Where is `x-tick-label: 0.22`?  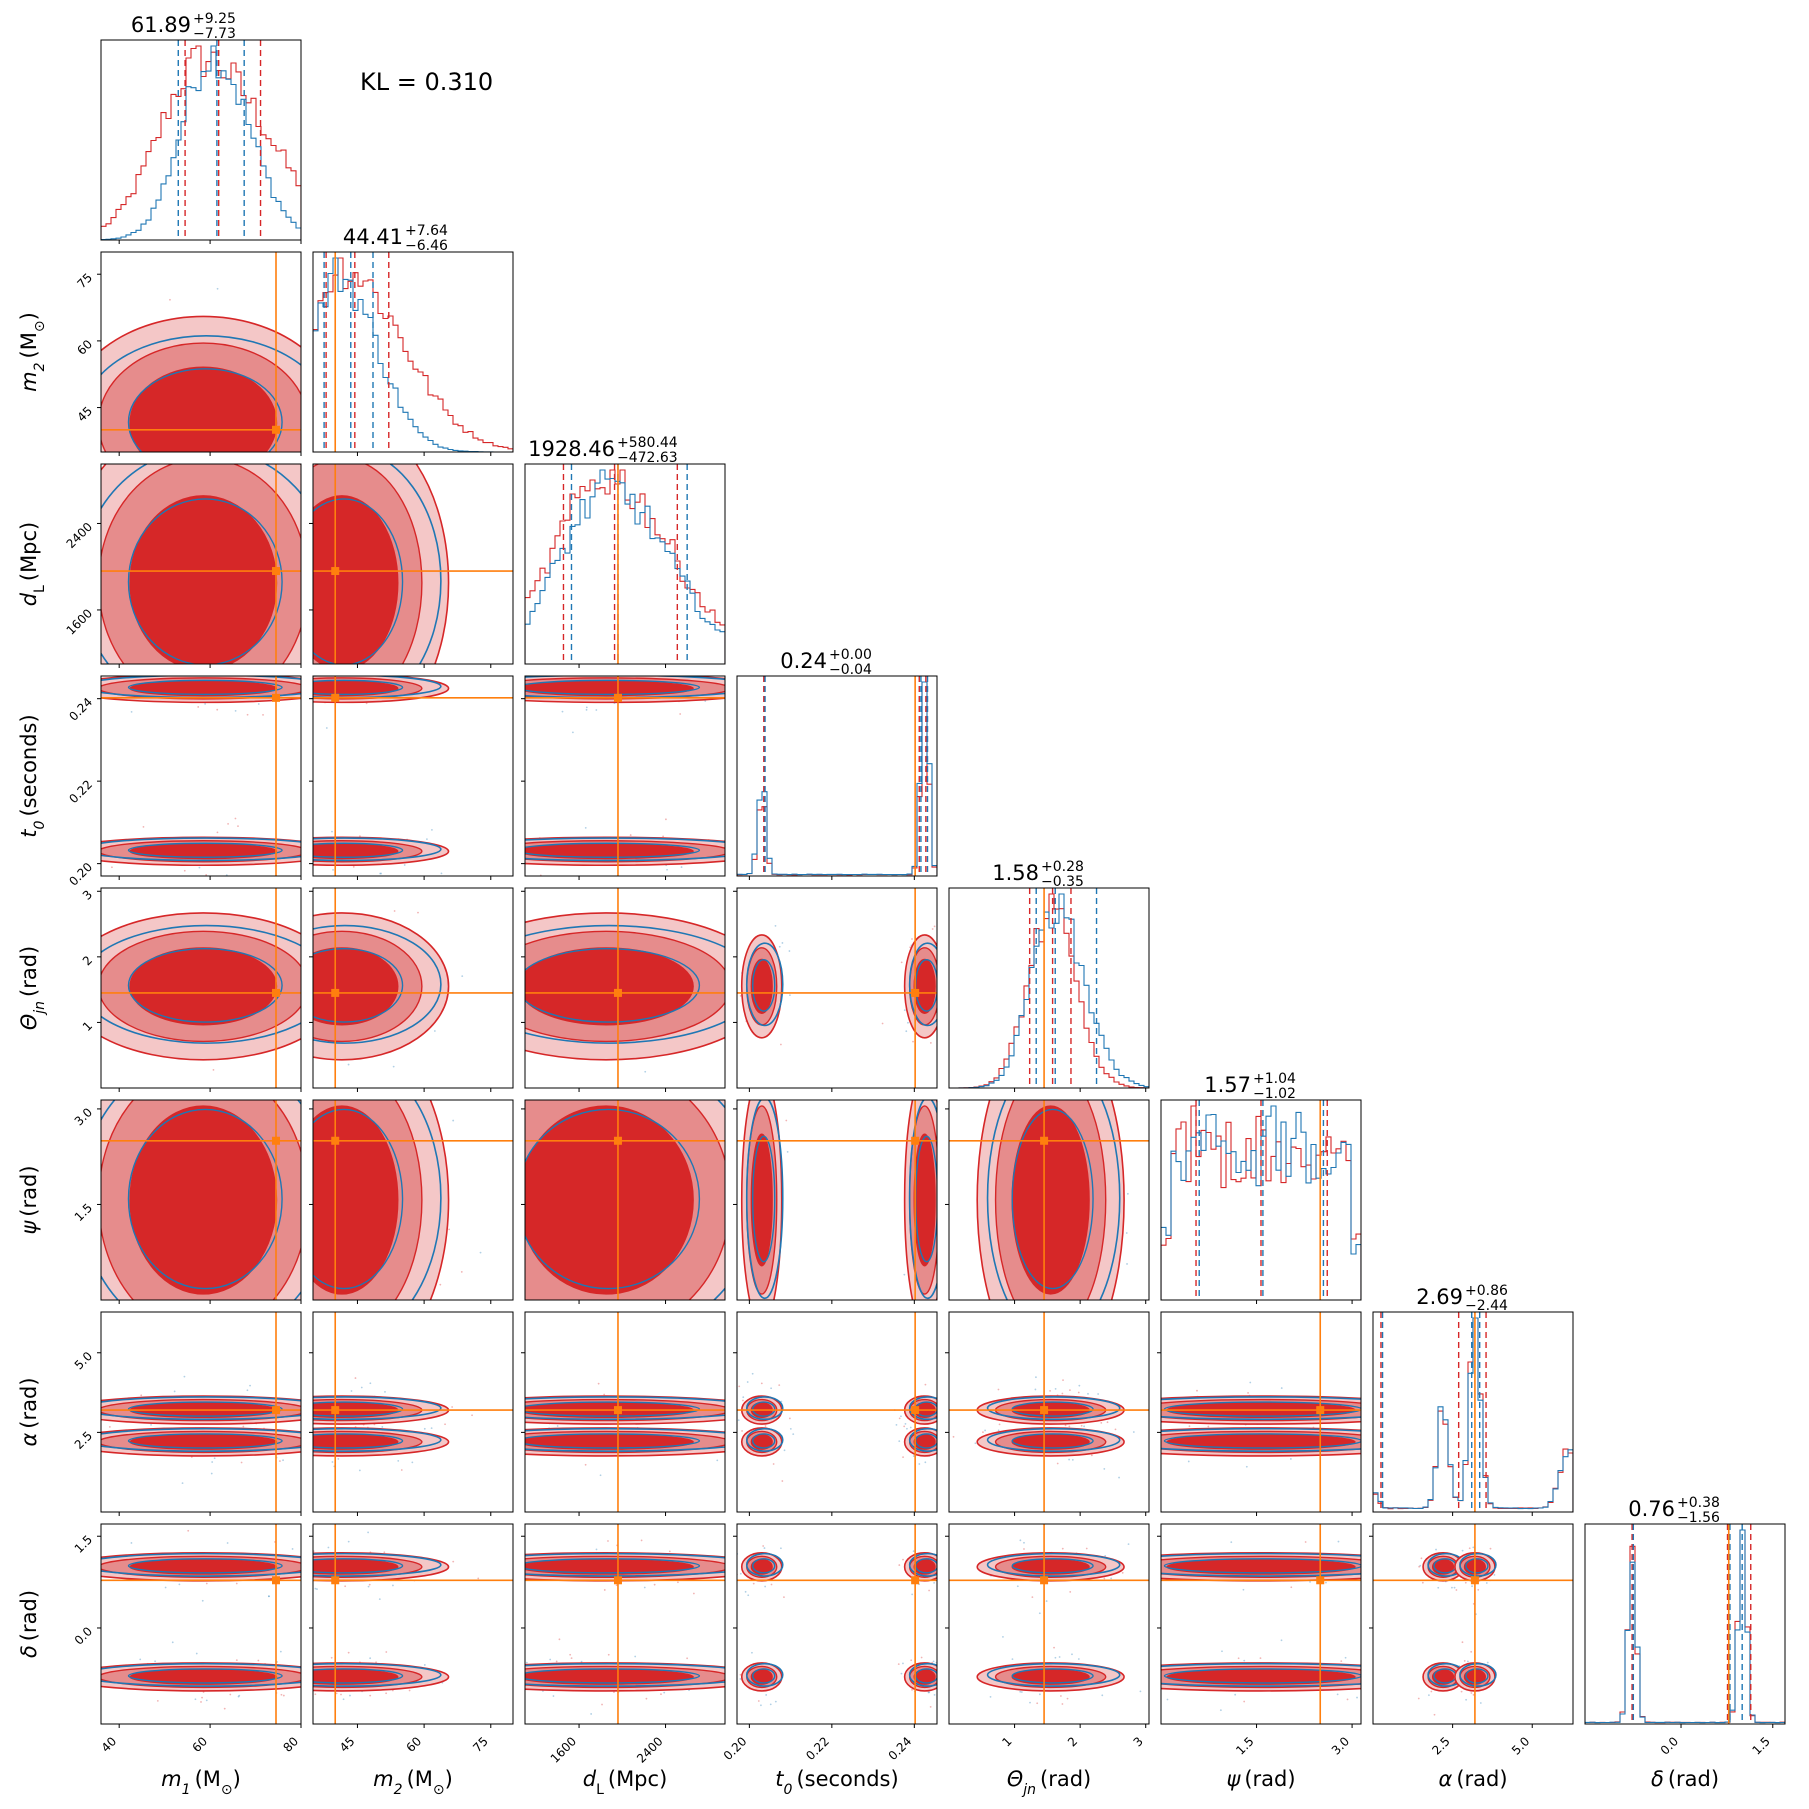
x-tick-label: 0.22 is located at coordinates (817, 1748).